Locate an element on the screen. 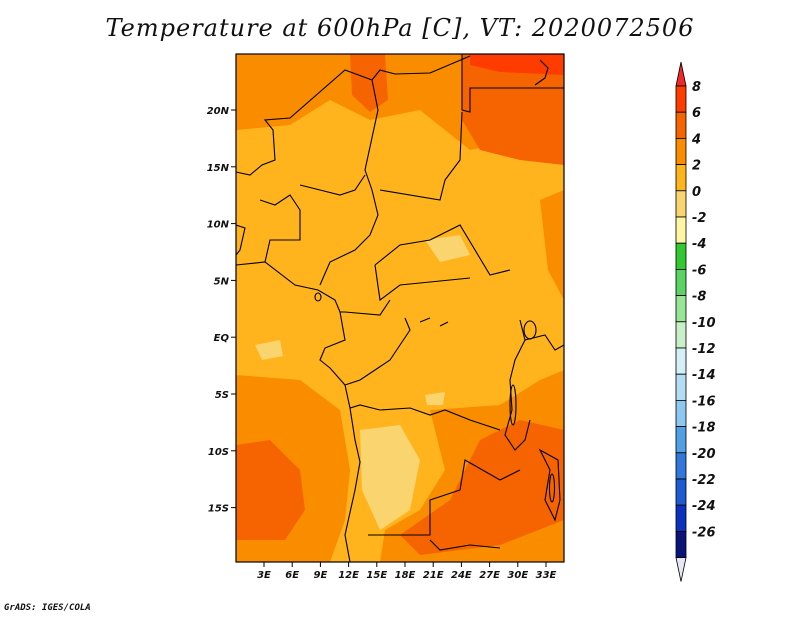 The image size is (800, 618). field-4-6-southeast is located at coordinates (482, 487).